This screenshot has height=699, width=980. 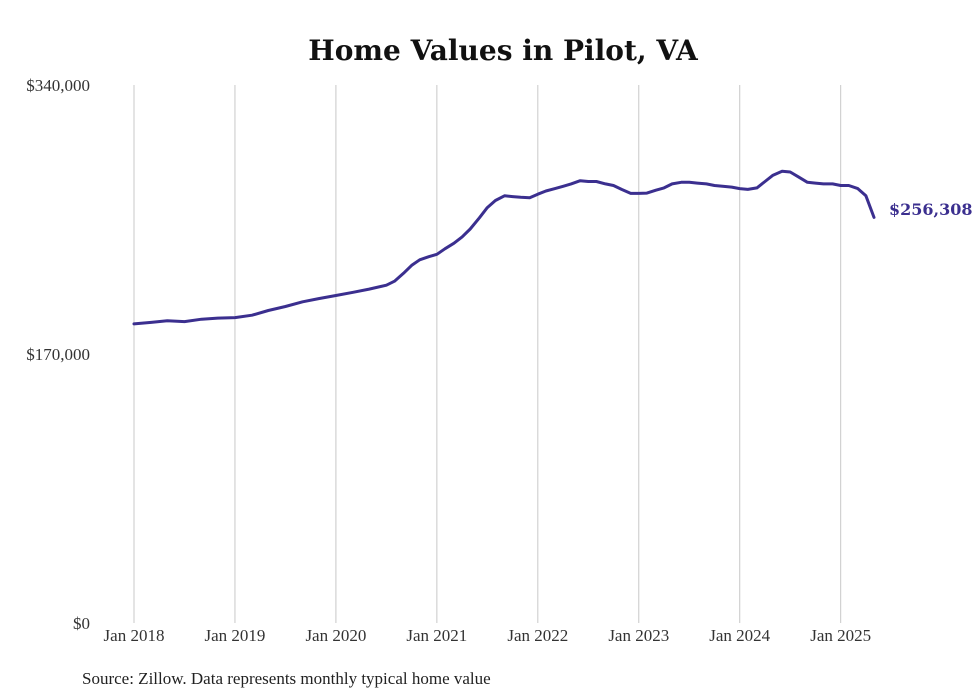 What do you see at coordinates (234, 635) in the screenshot?
I see `x-tick-label-1: Jan 2019` at bounding box center [234, 635].